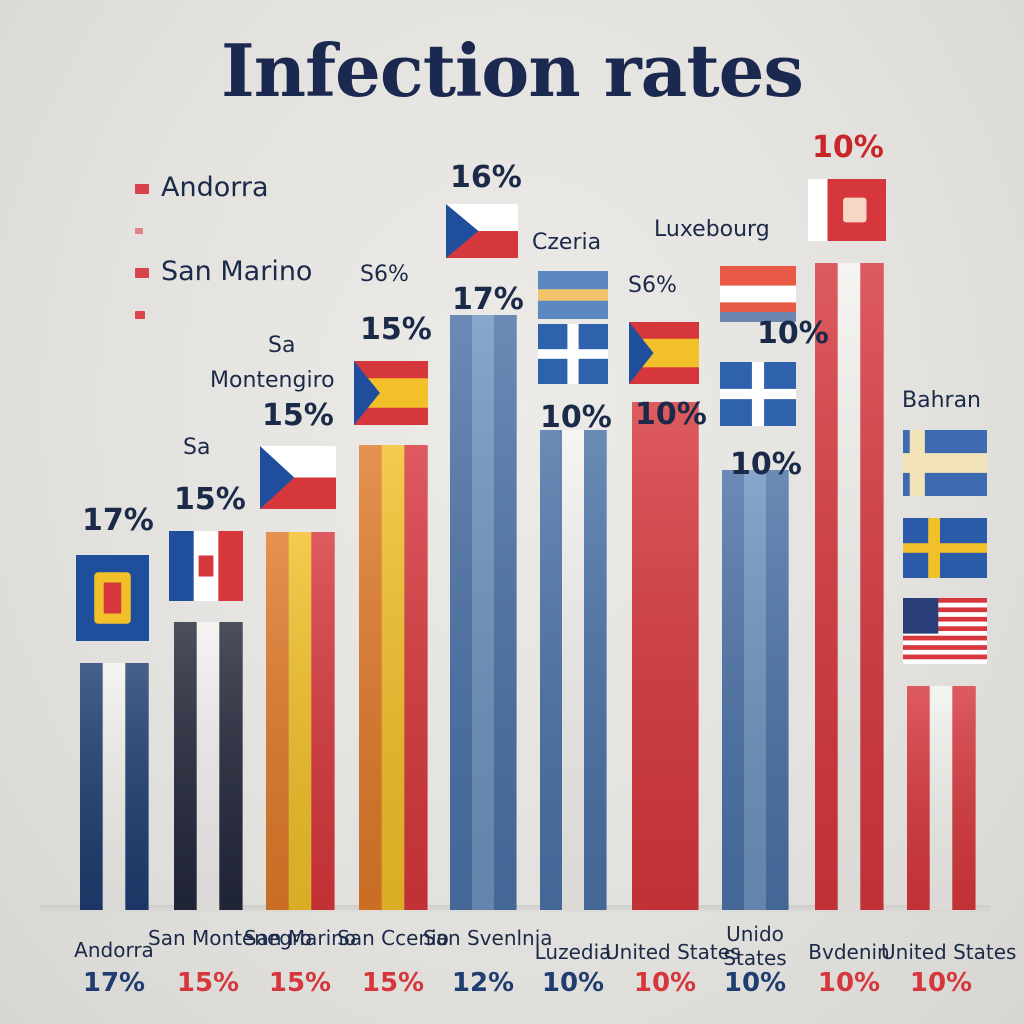 The width and height of the screenshot is (1024, 1024). Describe the element at coordinates (573, 952) in the screenshot. I see `category-label: Luzedia` at that location.